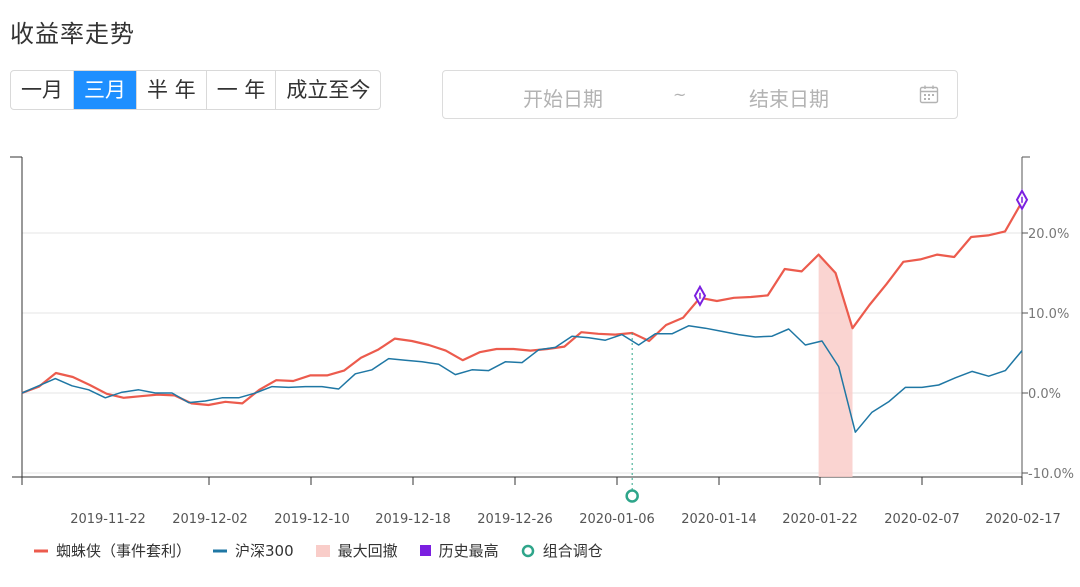 The width and height of the screenshot is (1080, 587). Describe the element at coordinates (929, 94) in the screenshot. I see `calendar-icon` at that location.